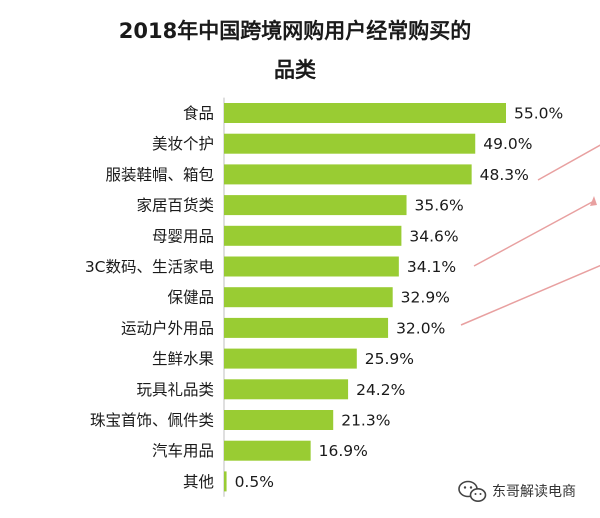  What do you see at coordinates (420, 328) in the screenshot?
I see `value-label: 32.0%` at bounding box center [420, 328].